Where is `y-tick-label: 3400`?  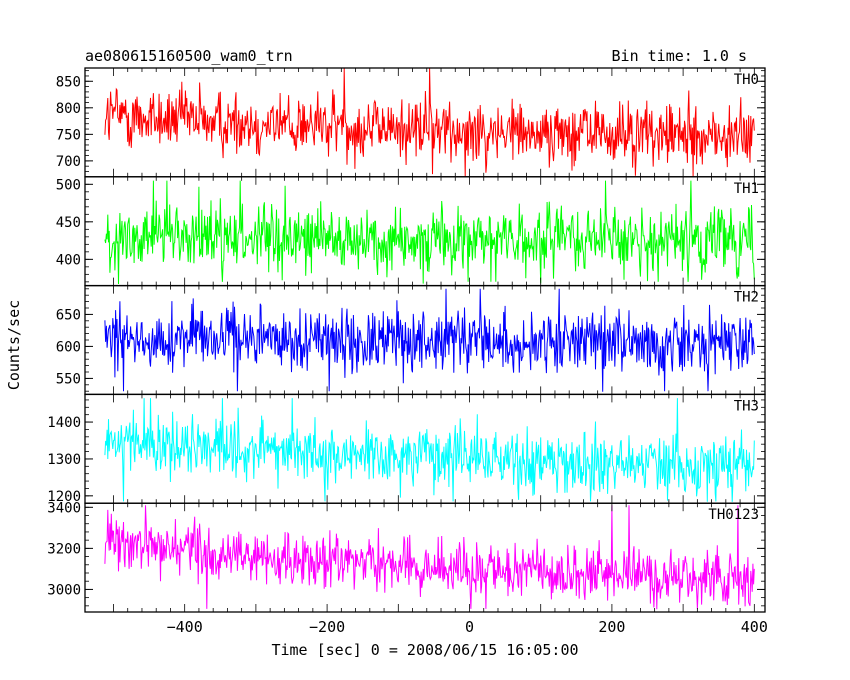 y-tick-label: 3400 is located at coordinates (64, 508).